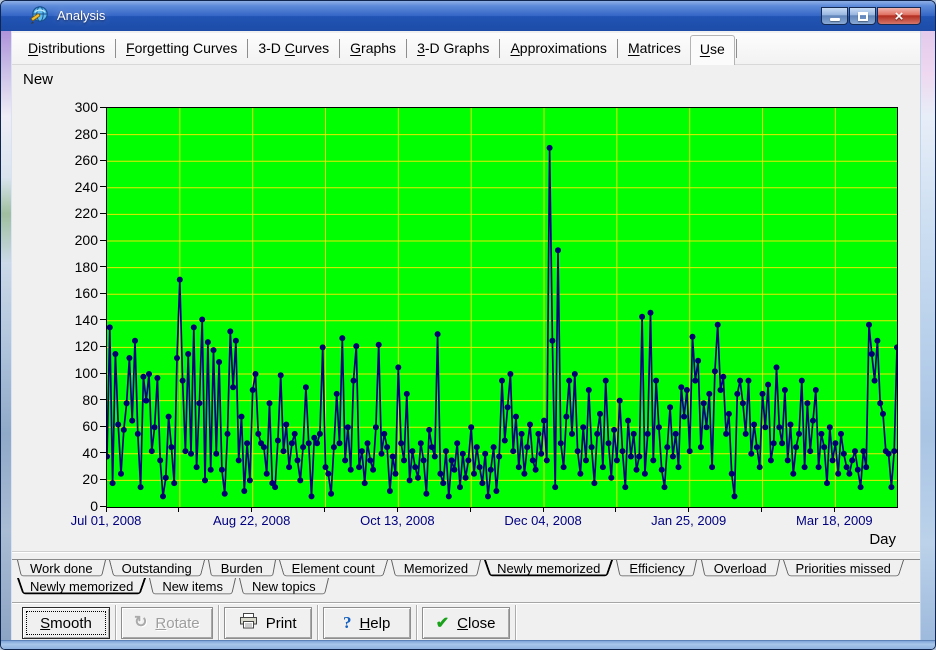 This screenshot has height=650, width=936. I want to click on y-tick-label: 0, so click(94, 506).